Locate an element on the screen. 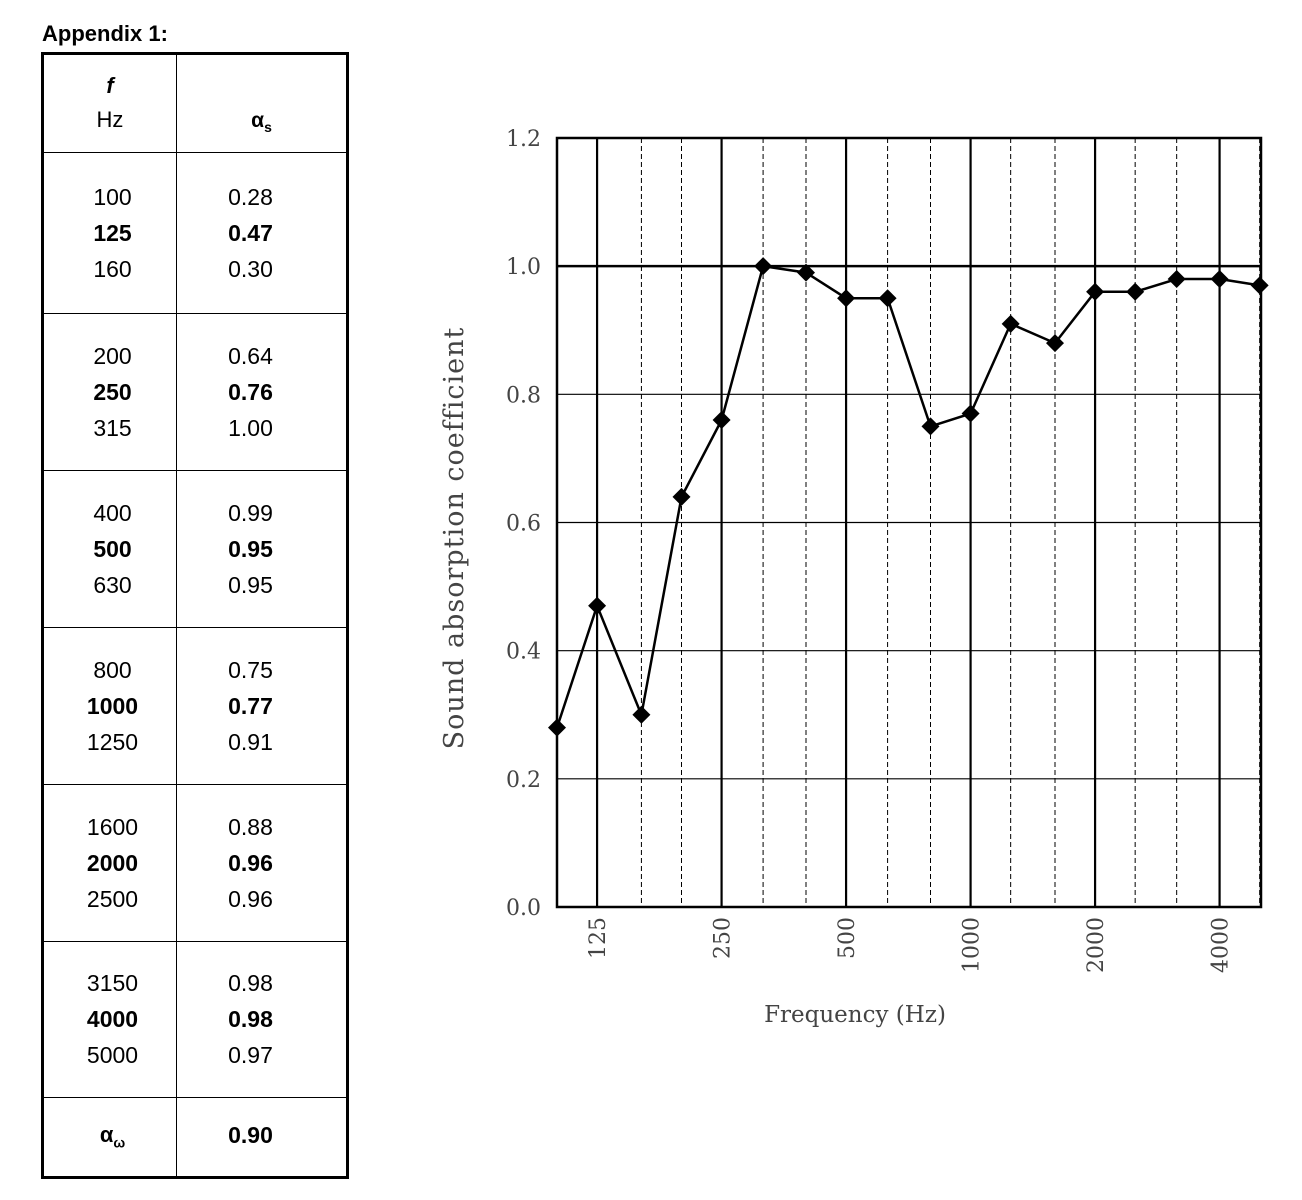  table-coefficient-cell: 0.76 is located at coordinates (250, 392).